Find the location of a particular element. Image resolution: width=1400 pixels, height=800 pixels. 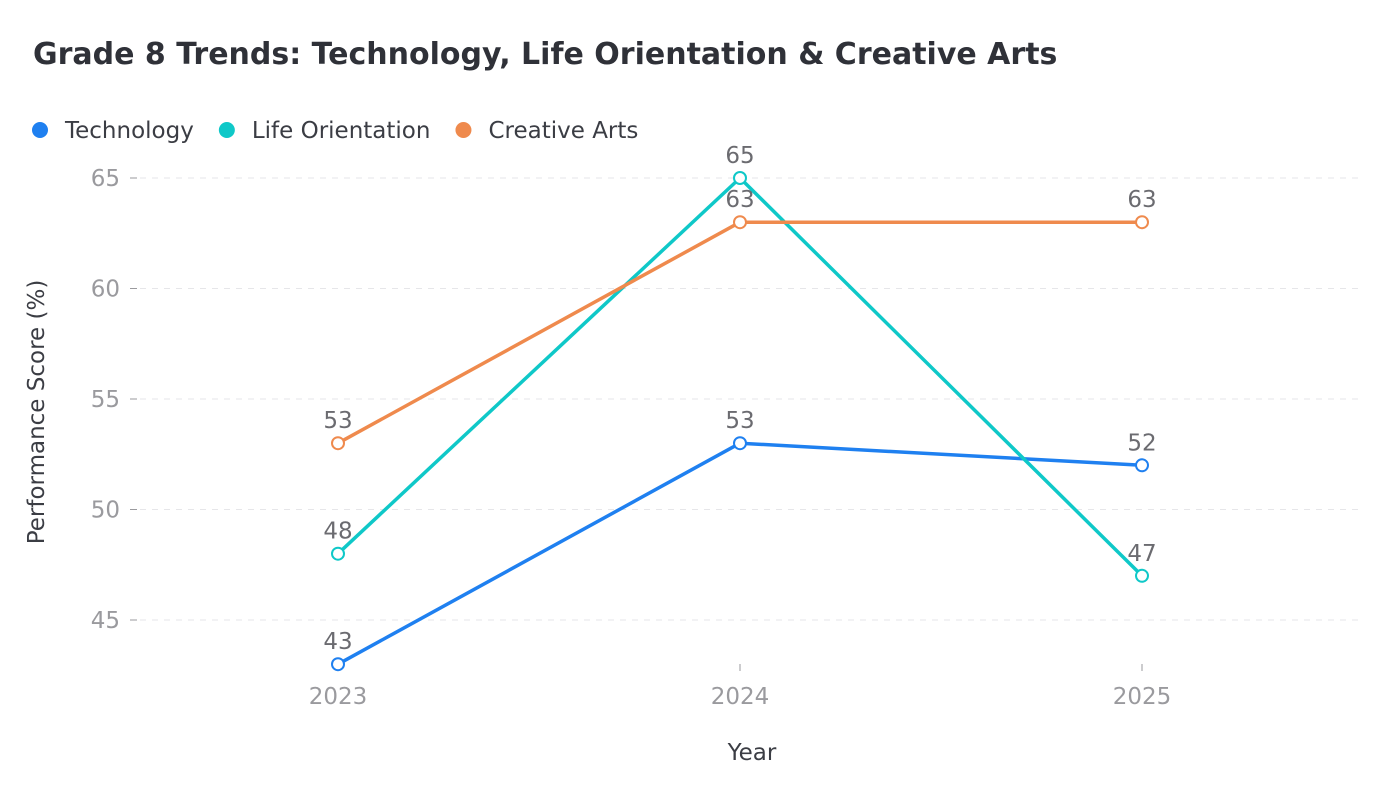

point-creative-arts-2025 is located at coordinates (1142, 222).